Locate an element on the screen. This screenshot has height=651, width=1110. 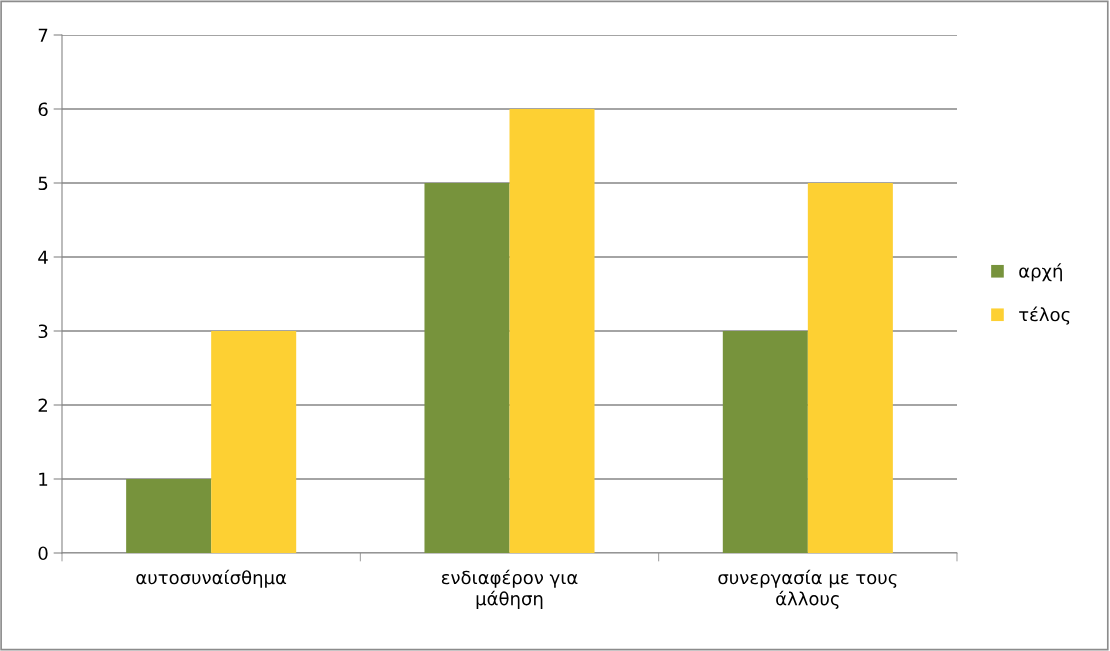
y-tick-label: 0 is located at coordinates (43, 553).